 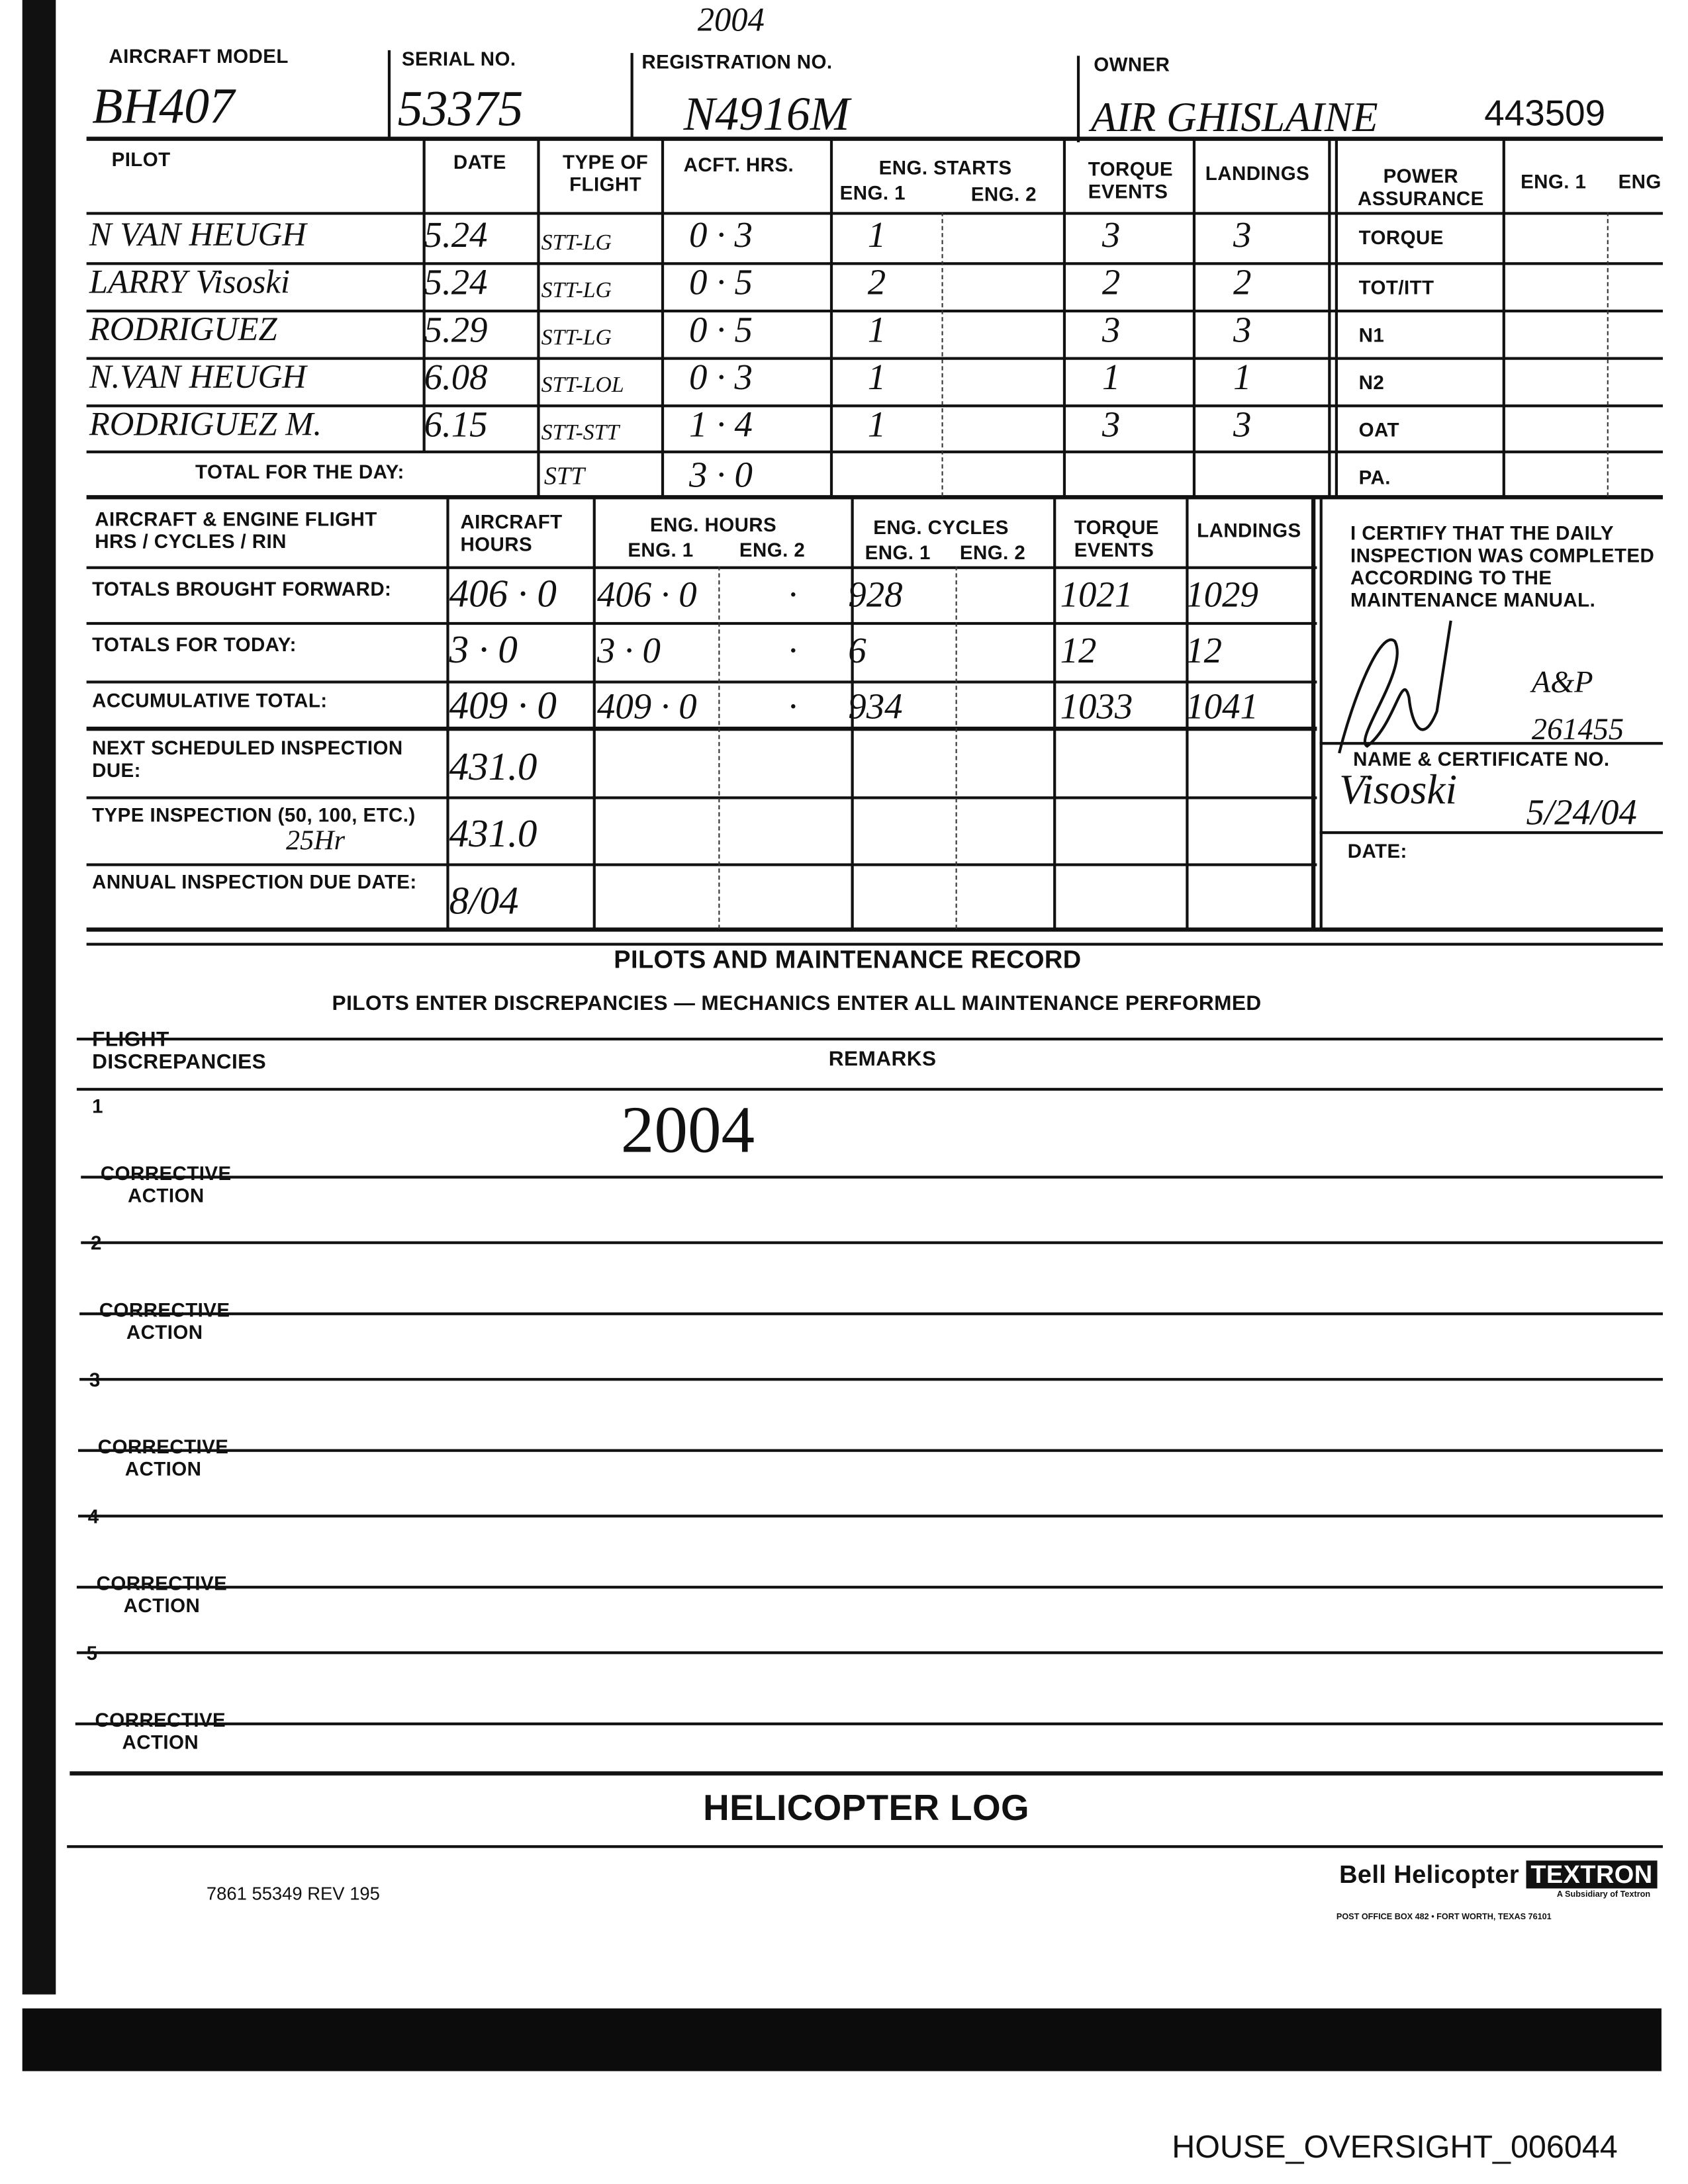 What do you see at coordinates (183, 331) in the screenshot?
I see `pilot-name: RODRIGUEZ` at bounding box center [183, 331].